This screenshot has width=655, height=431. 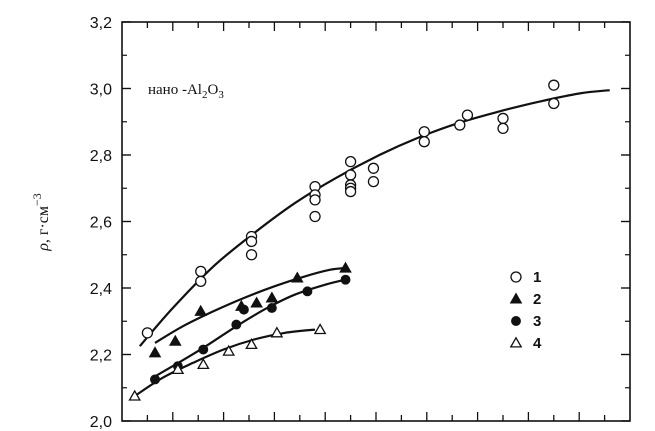 I want to click on y-axis-label-rho: ρ, so click(x=43, y=247).